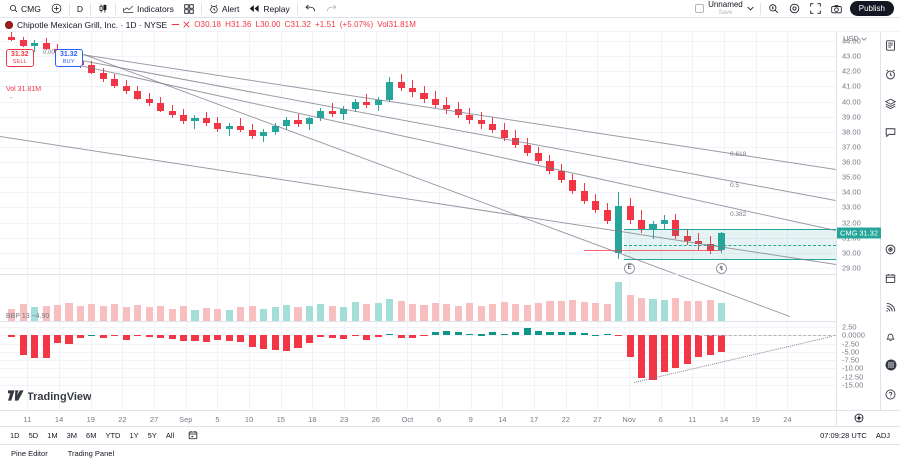 The height and width of the screenshot is (462, 900). What do you see at coordinates (890, 105) in the screenshot?
I see `layers-icon` at bounding box center [890, 105].